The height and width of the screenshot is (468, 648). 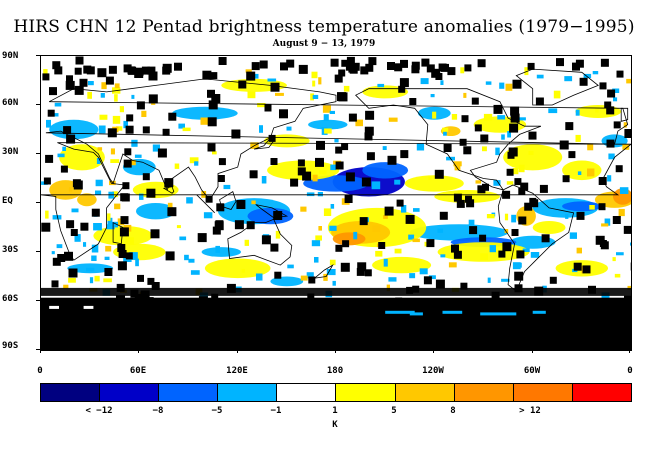 What do you see at coordinates (336, 323) in the screenshot?
I see `missing-data-band` at bounding box center [336, 323].